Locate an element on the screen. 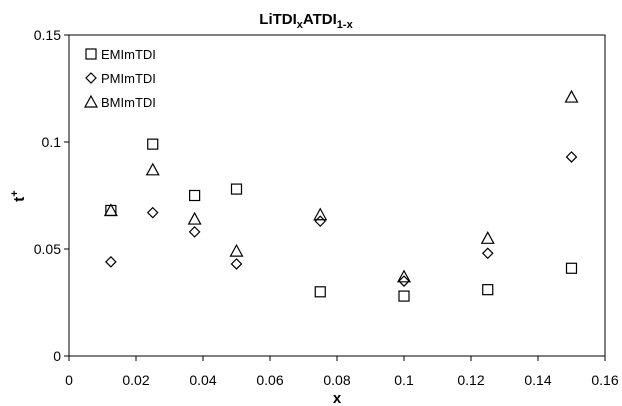 The image size is (622, 406). x-axis: 0 0.02 0.04 0.06 0.08 0.1 0.12 0.14 0.16 is located at coordinates (342, 372).